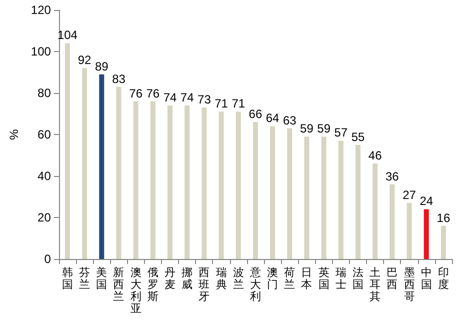 The image size is (460, 325). I want to click on x-tick-label: 澳门, so click(272, 279).